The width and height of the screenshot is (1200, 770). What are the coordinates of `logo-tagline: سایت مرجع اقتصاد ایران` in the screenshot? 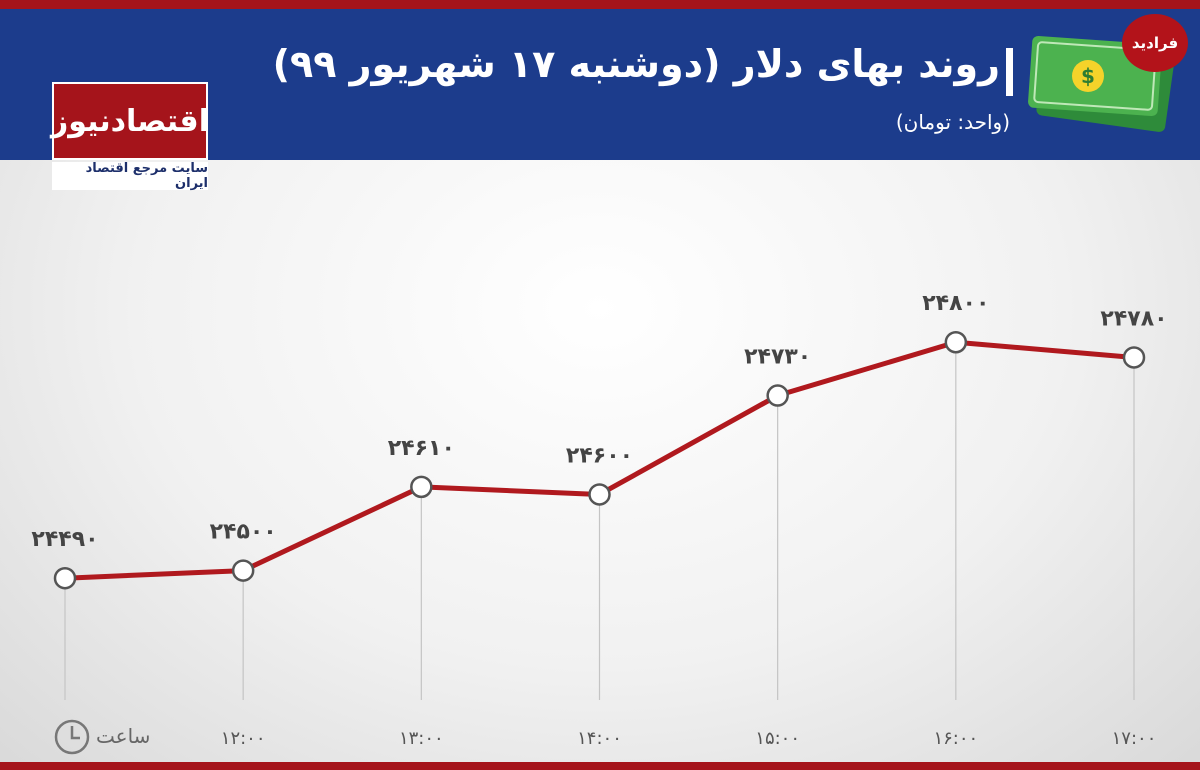 It's located at (130, 176).